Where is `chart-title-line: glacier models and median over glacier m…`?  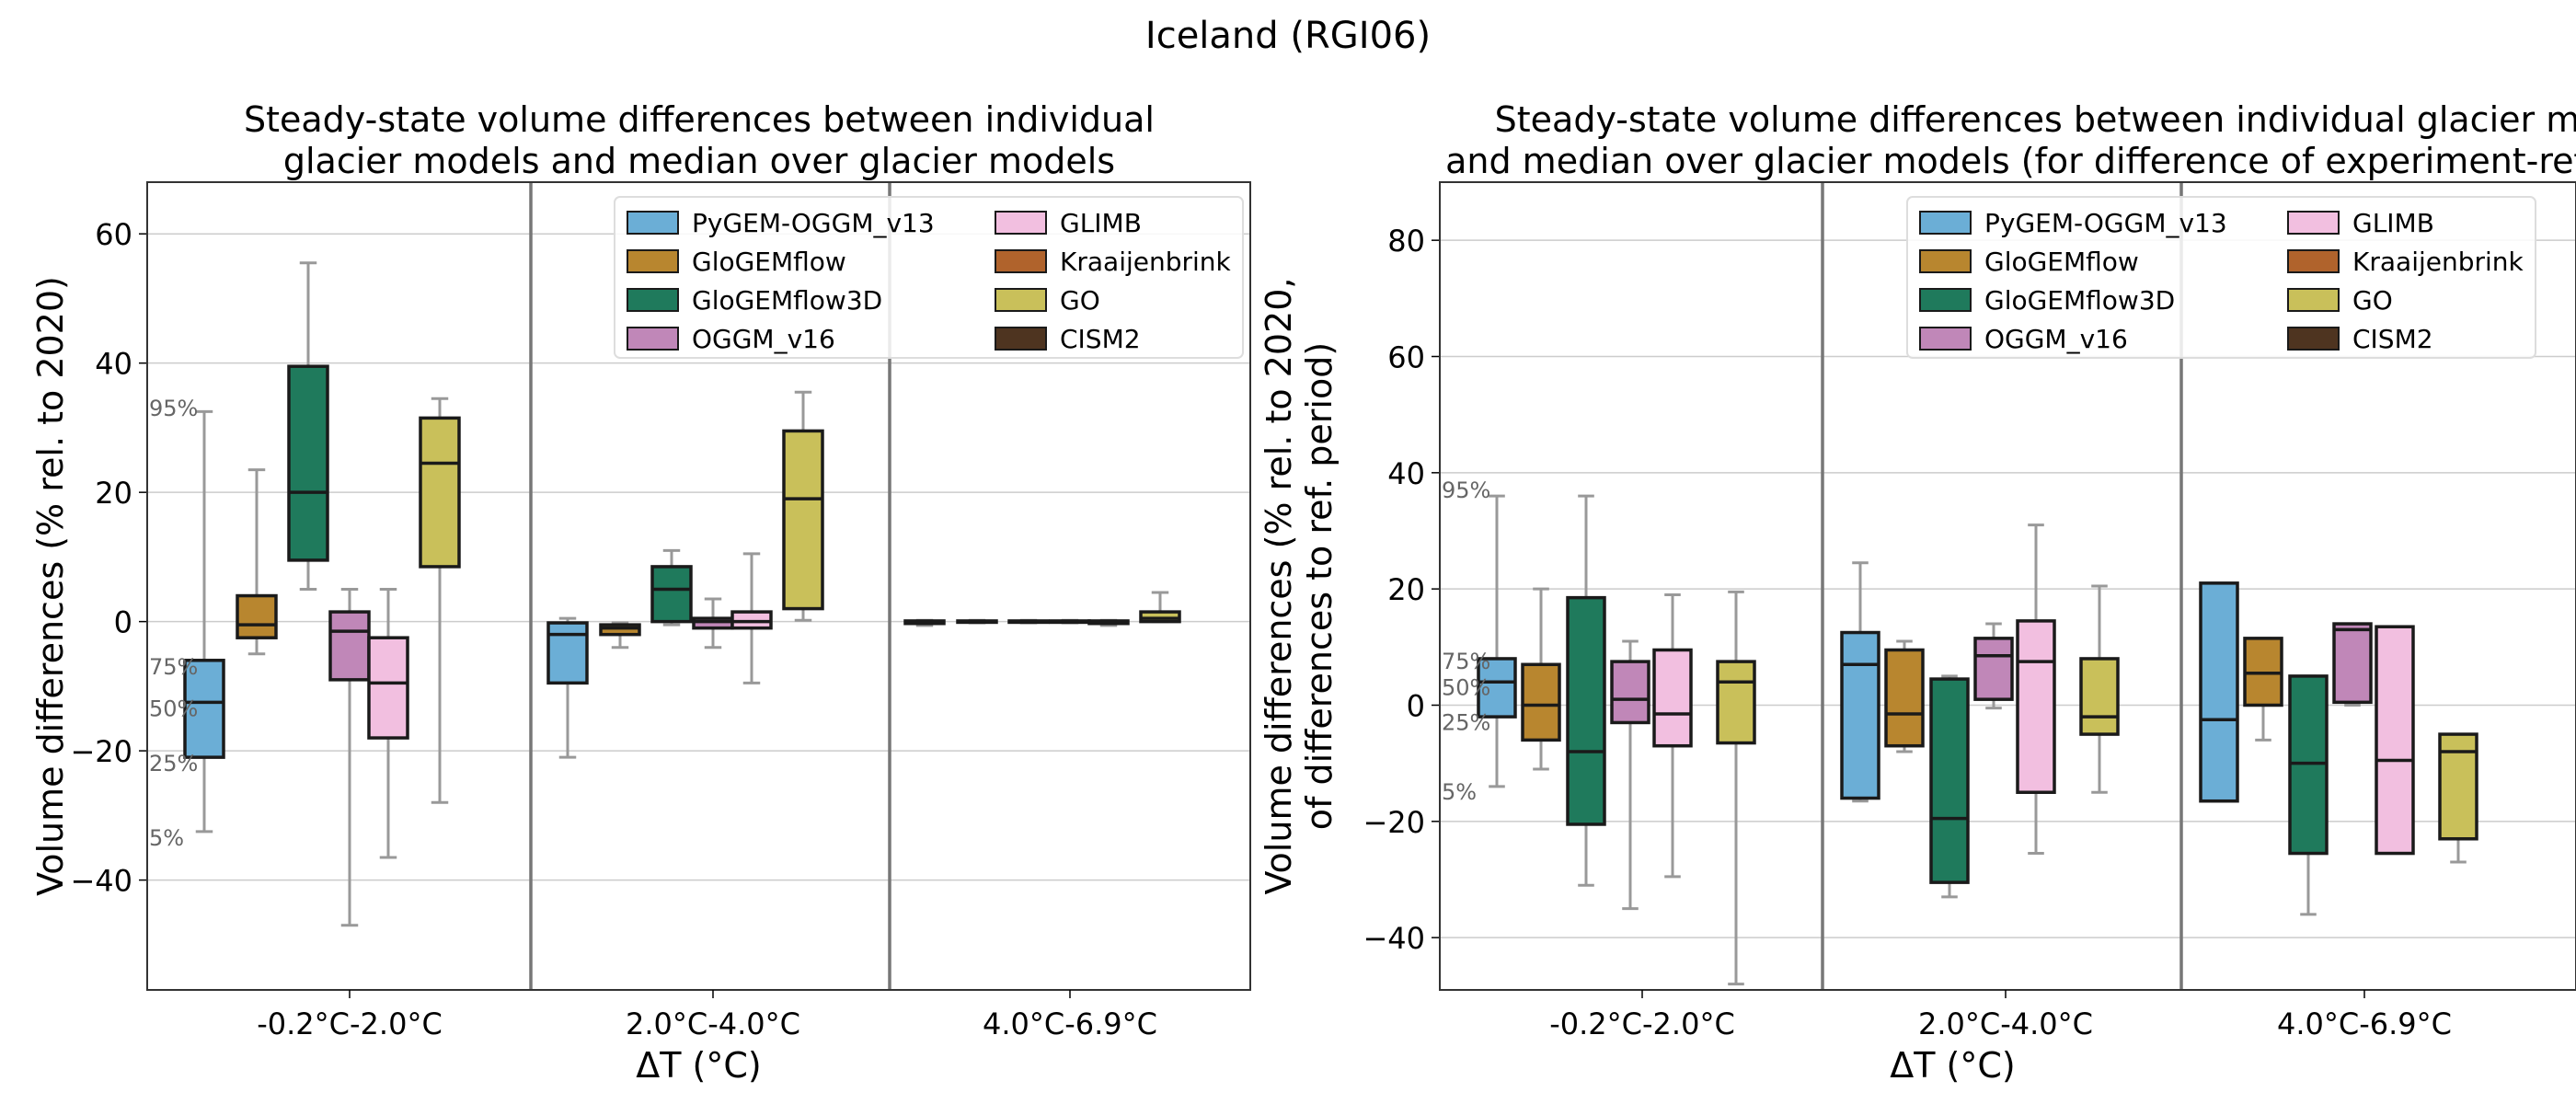 chart-title-line: glacier models and median over glacier m… is located at coordinates (699, 161).